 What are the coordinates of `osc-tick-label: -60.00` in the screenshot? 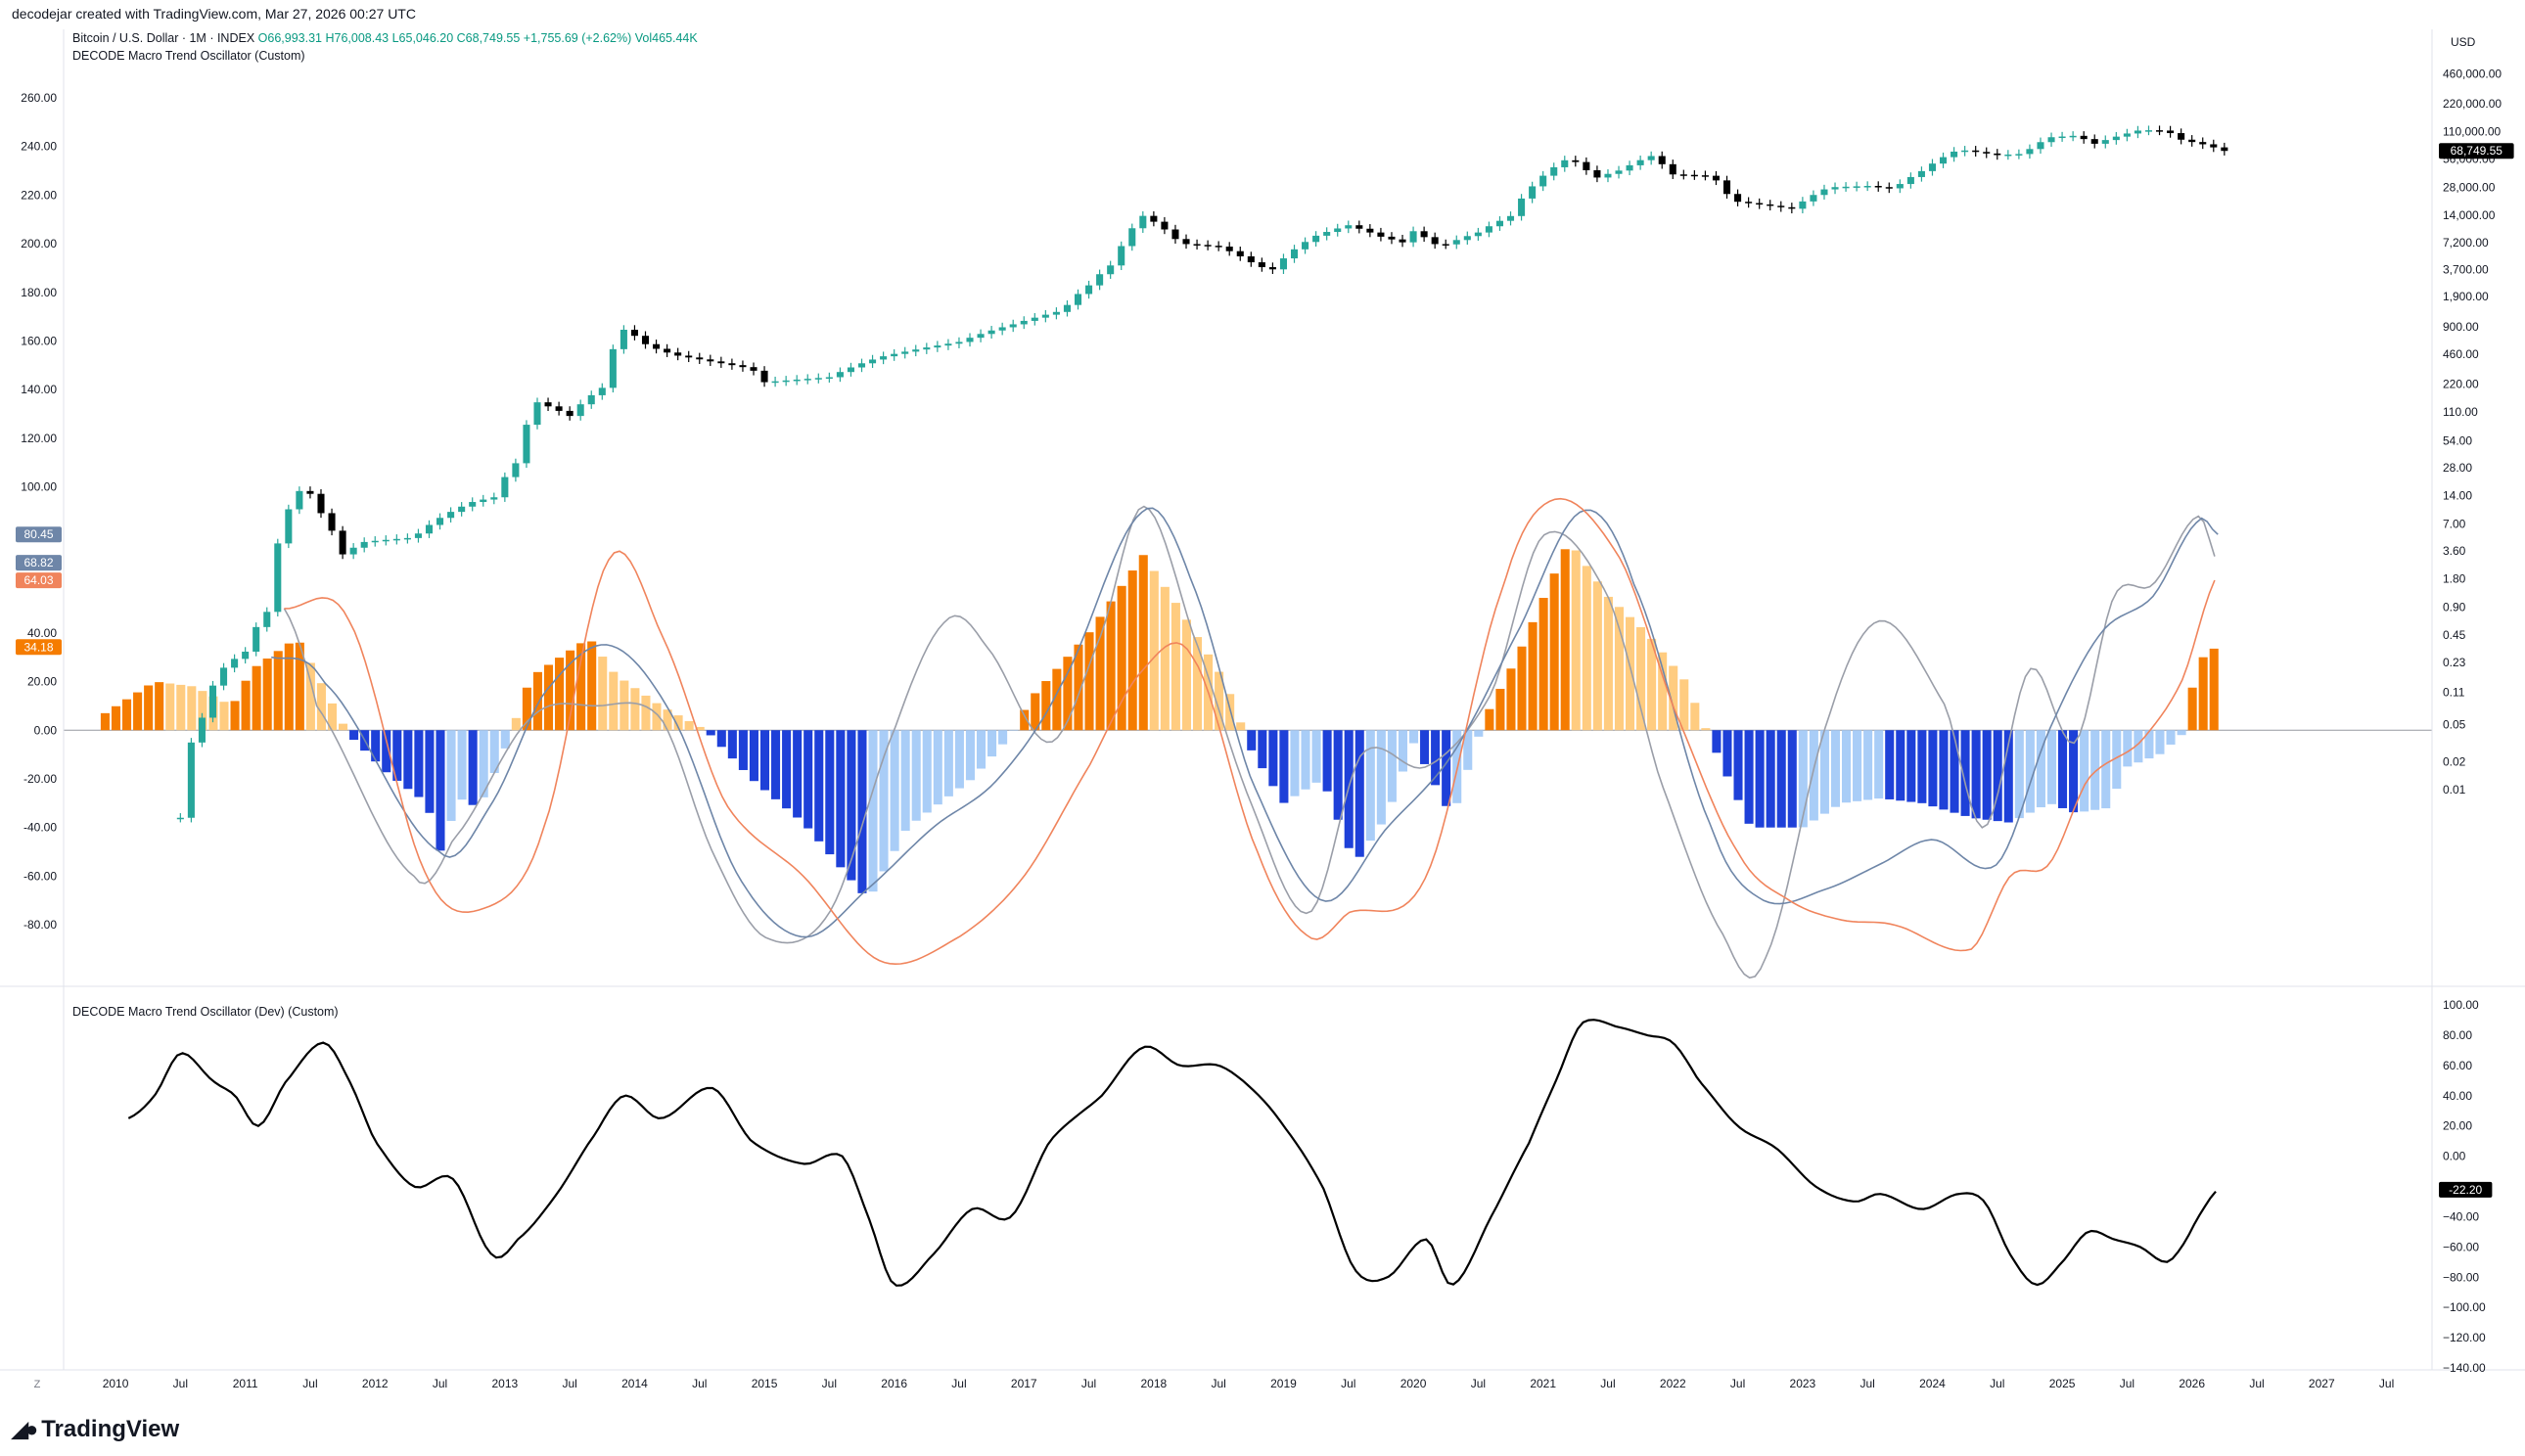 It's located at (40, 876).